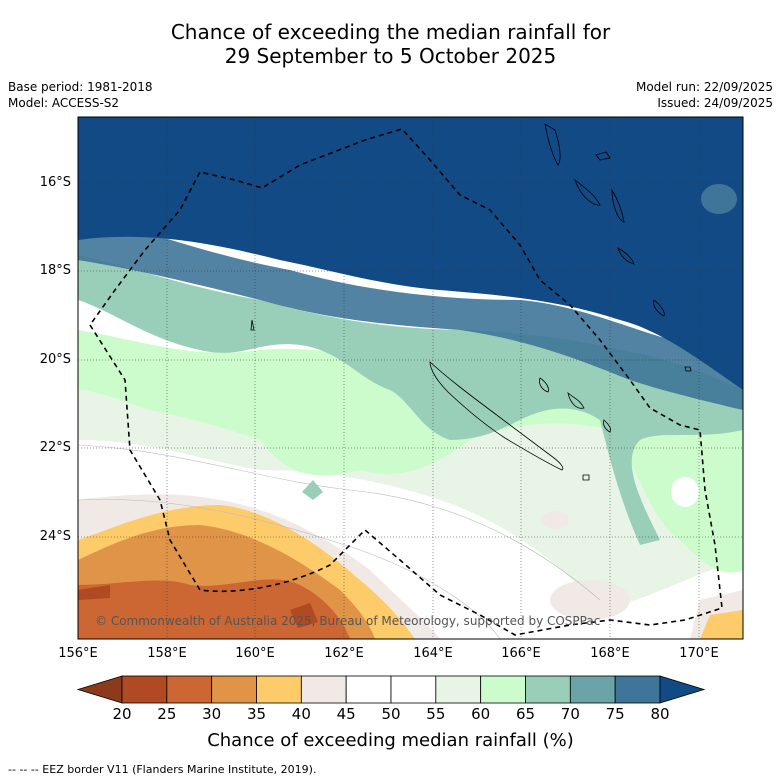 Image resolution: width=781 pixels, height=781 pixels. What do you see at coordinates (55, 182) in the screenshot?
I see `lat-label: 16°S` at bounding box center [55, 182].